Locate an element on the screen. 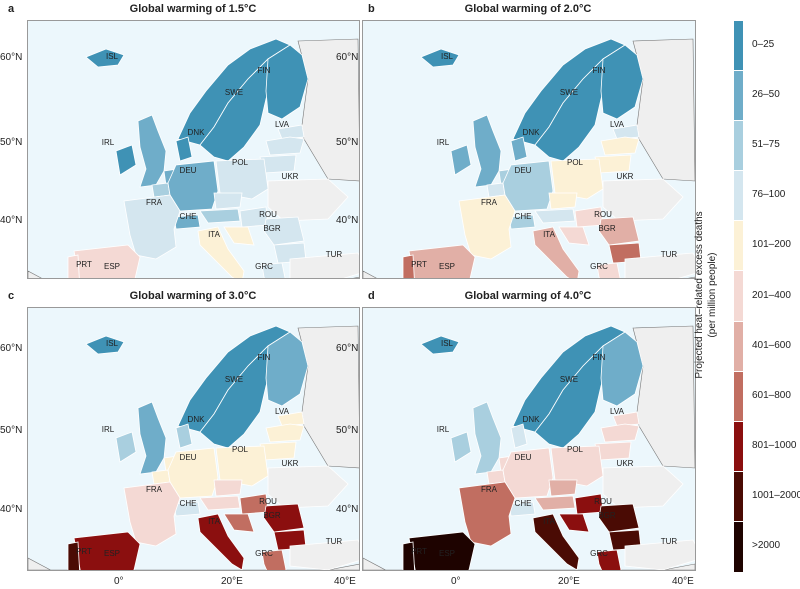  panel-title: Global warming of 4.0°C is located at coordinates (528, 296).